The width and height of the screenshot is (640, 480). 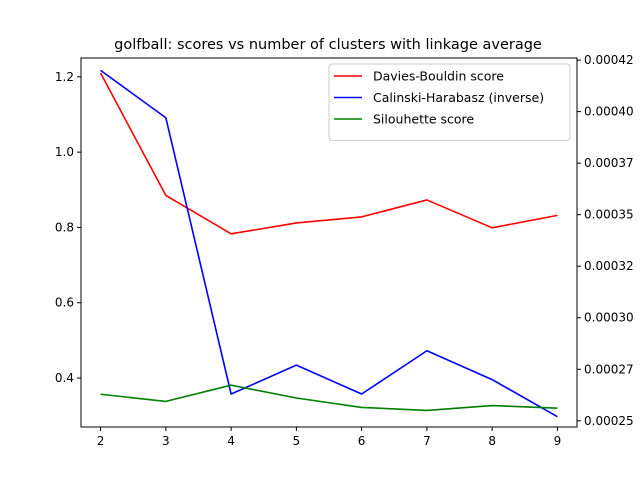 What do you see at coordinates (427, 441) in the screenshot?
I see `x-tick-label: 7` at bounding box center [427, 441].